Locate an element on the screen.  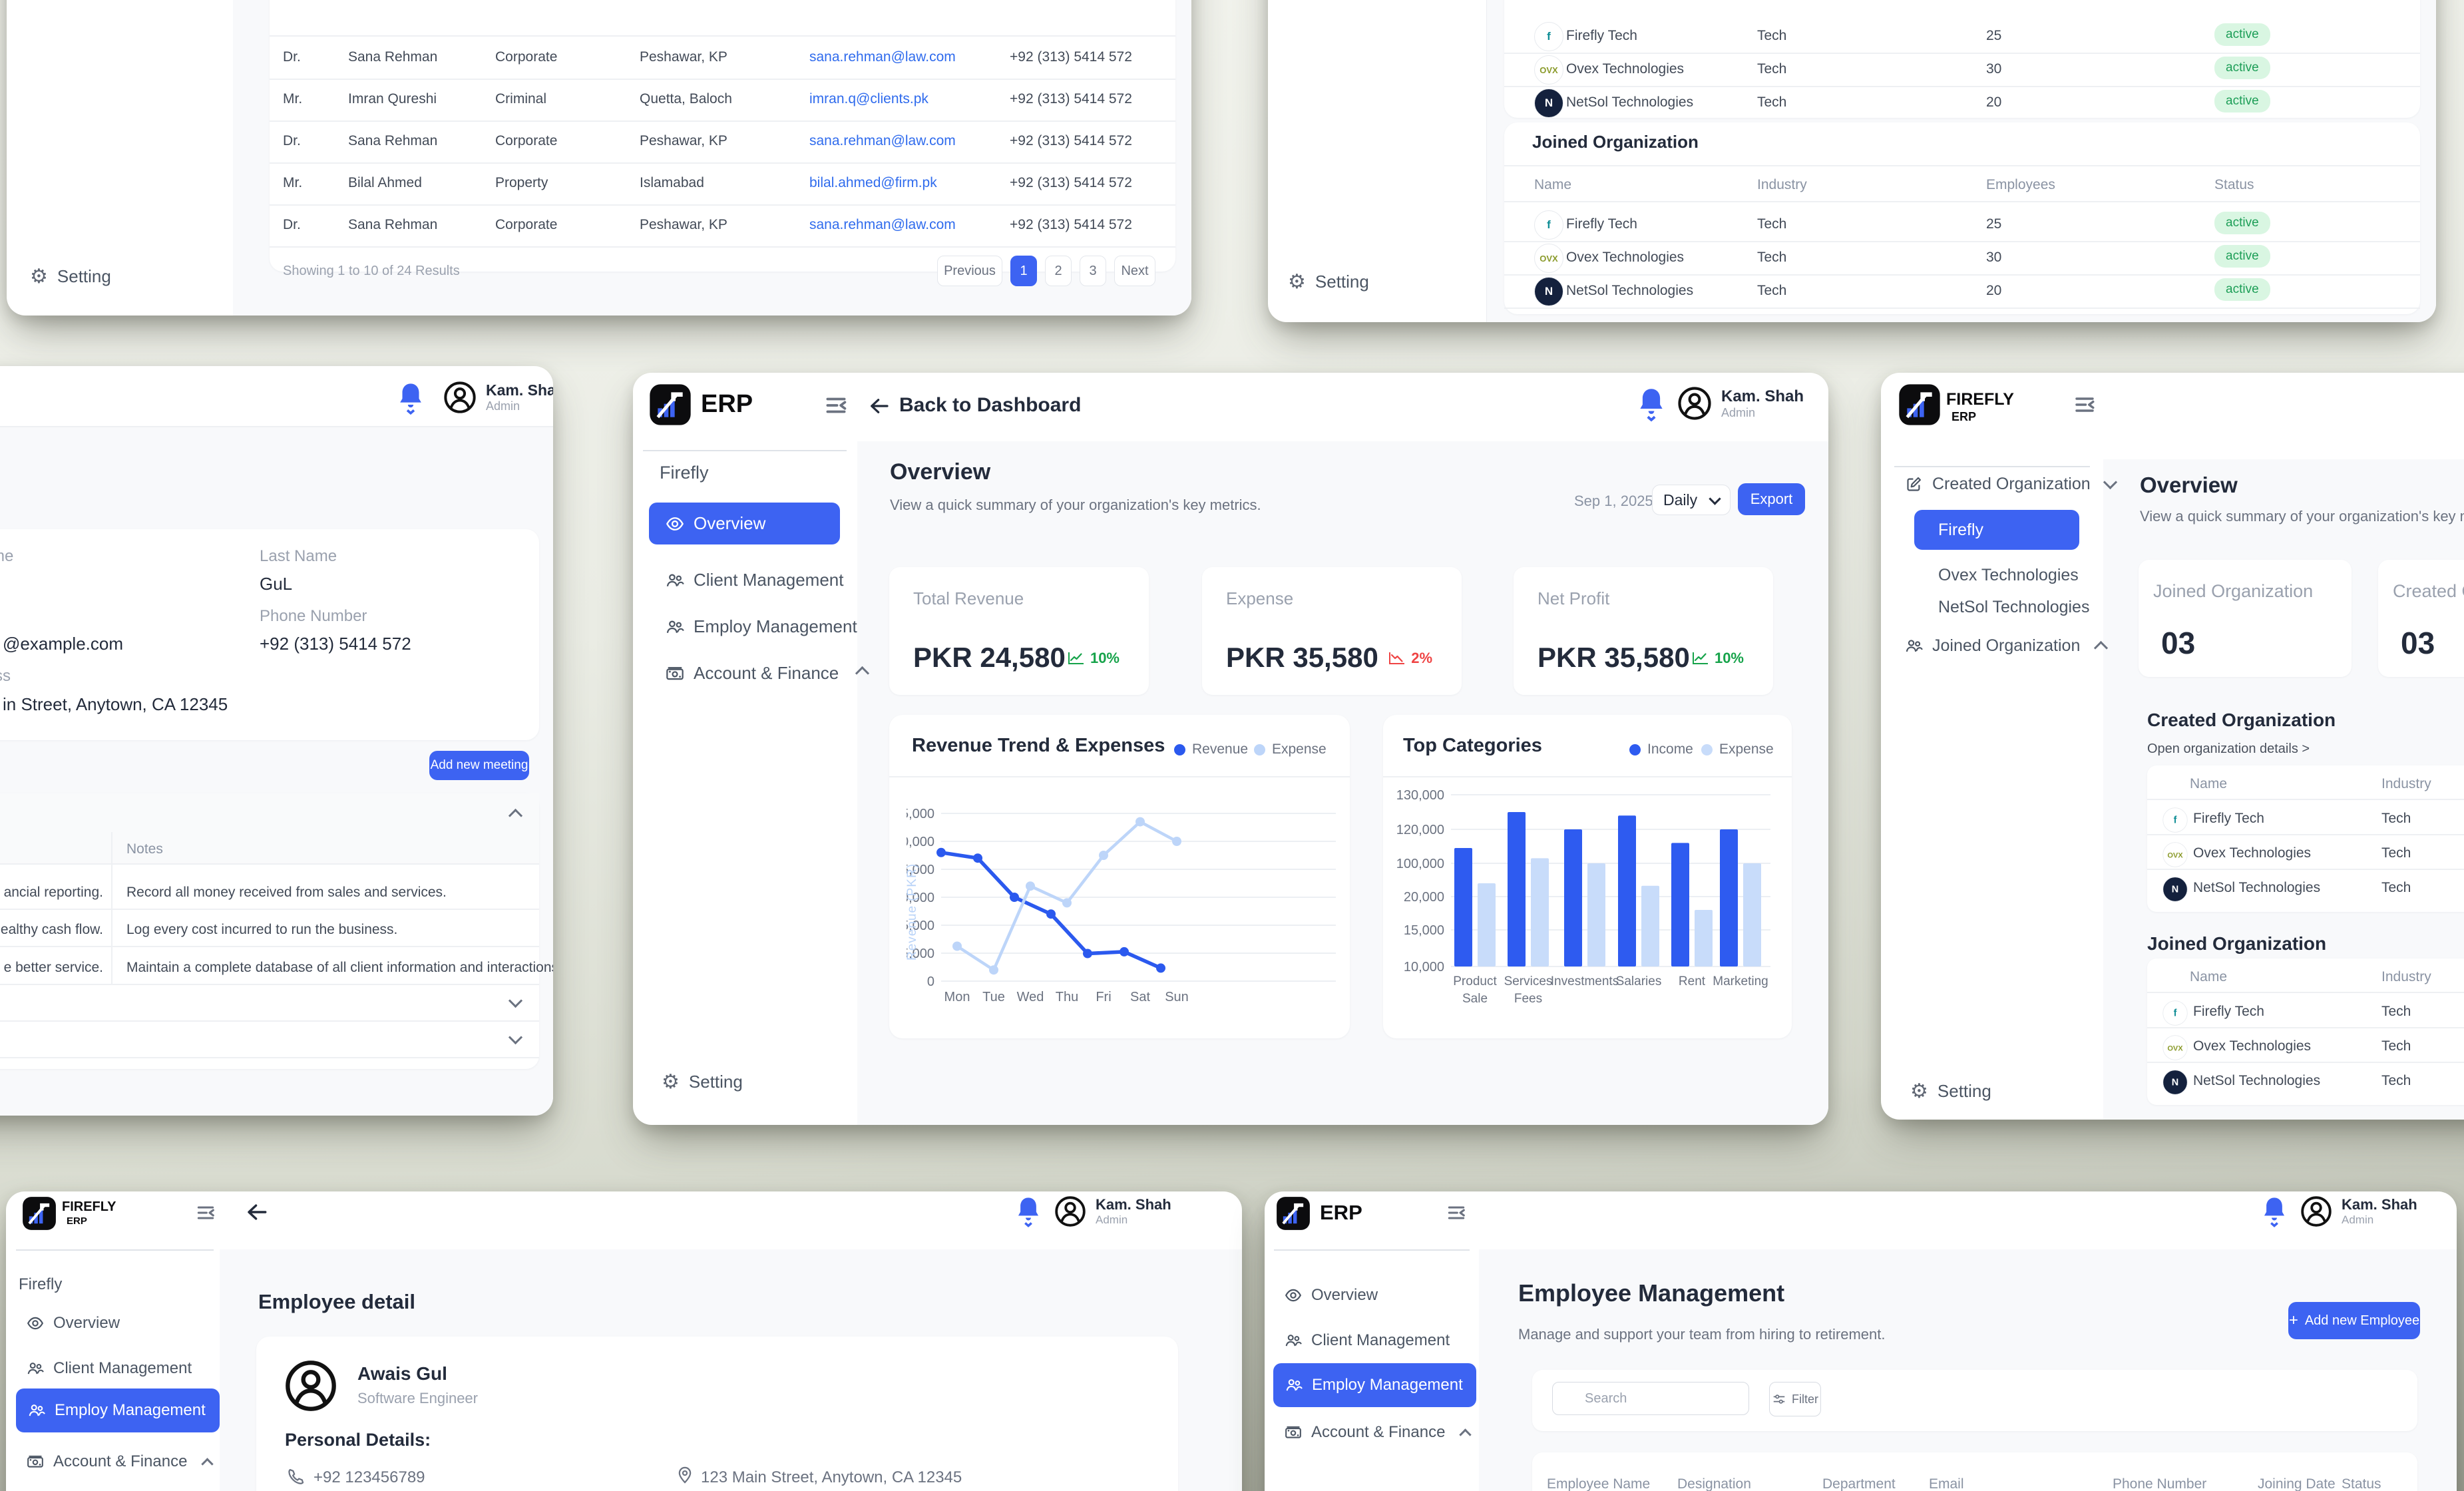
chevron-up-icon is located at coordinates (207, 1463).